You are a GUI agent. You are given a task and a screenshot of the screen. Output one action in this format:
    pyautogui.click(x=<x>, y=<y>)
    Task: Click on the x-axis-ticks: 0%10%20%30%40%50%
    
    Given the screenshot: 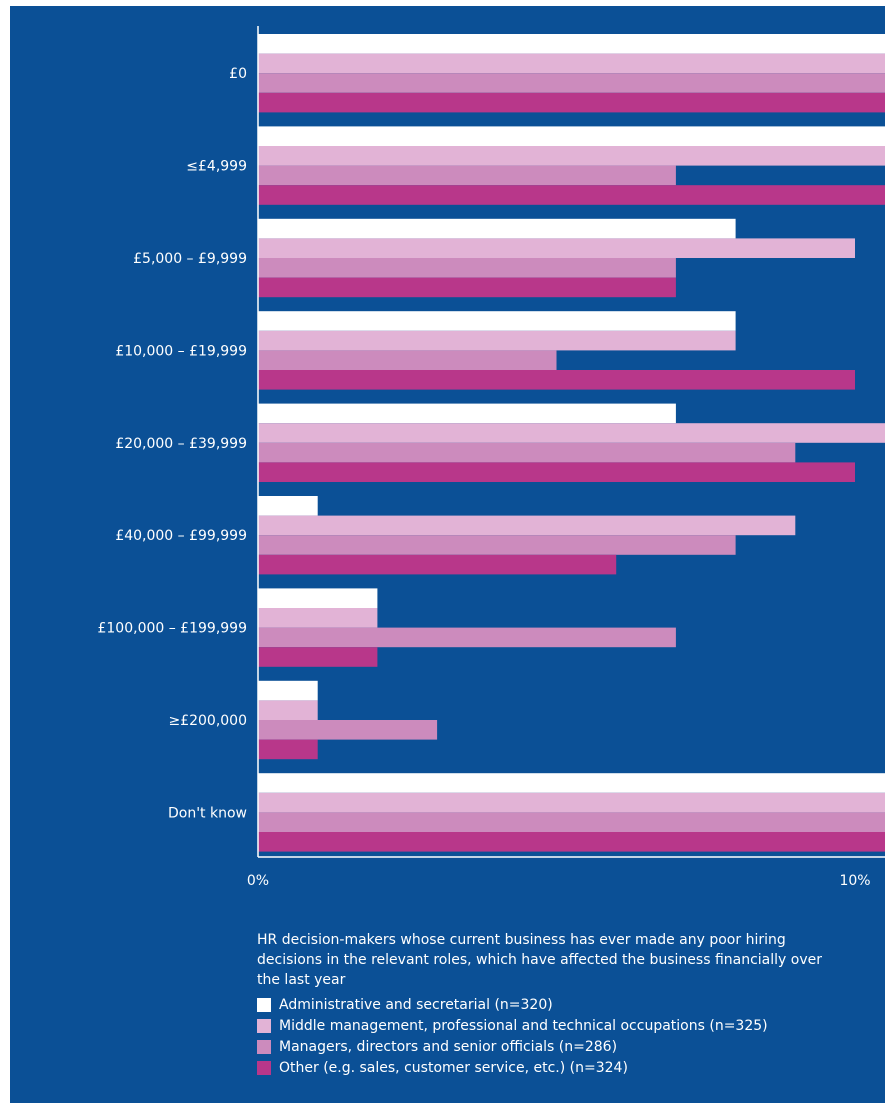 What is the action you would take?
    pyautogui.click(x=559, y=881)
    